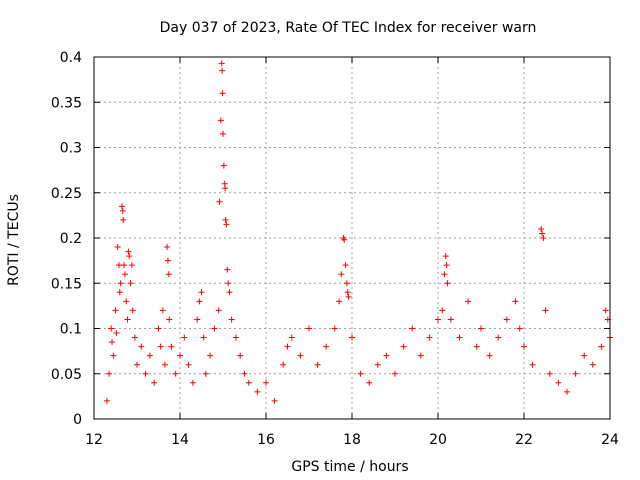 This screenshot has height=480, width=640. I want to click on x-tick-label: 24, so click(610, 440).